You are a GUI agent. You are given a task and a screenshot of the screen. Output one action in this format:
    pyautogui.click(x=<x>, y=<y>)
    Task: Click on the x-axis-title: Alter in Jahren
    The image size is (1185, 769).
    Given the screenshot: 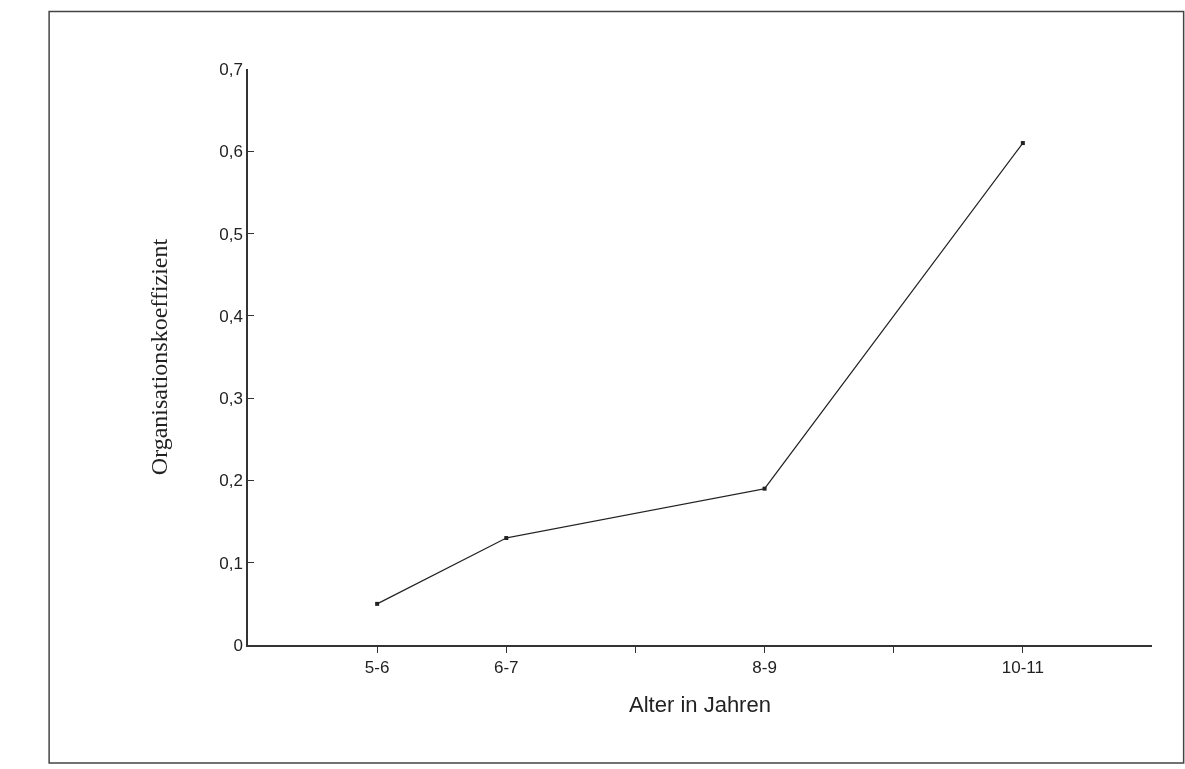 What is the action you would take?
    pyautogui.click(x=700, y=704)
    